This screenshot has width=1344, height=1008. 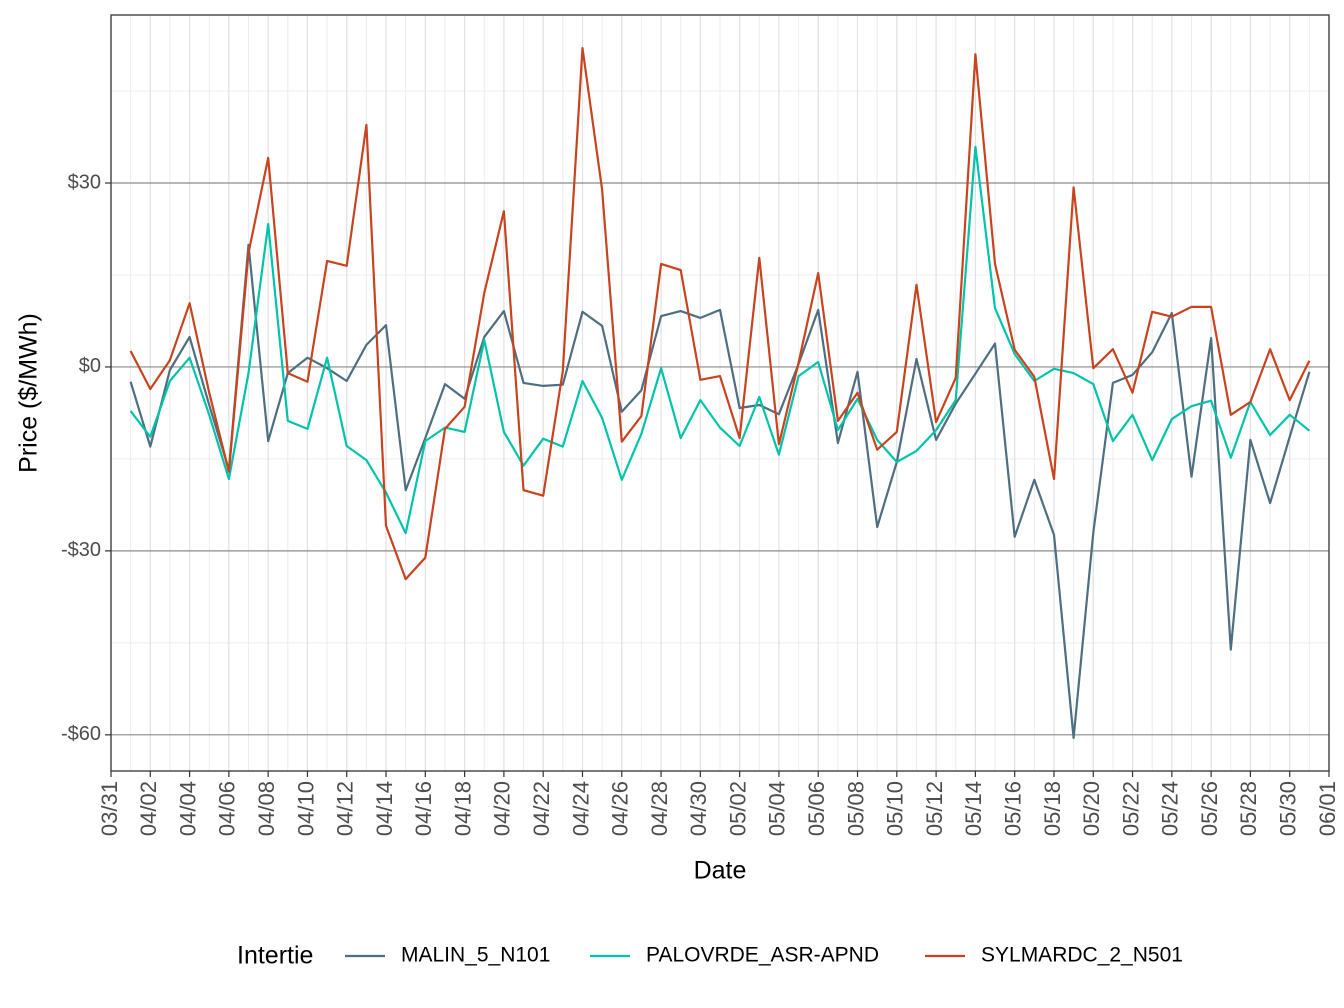 What do you see at coordinates (762, 955) in the screenshot?
I see `legend-label: PALOVRDE_ASR-APND` at bounding box center [762, 955].